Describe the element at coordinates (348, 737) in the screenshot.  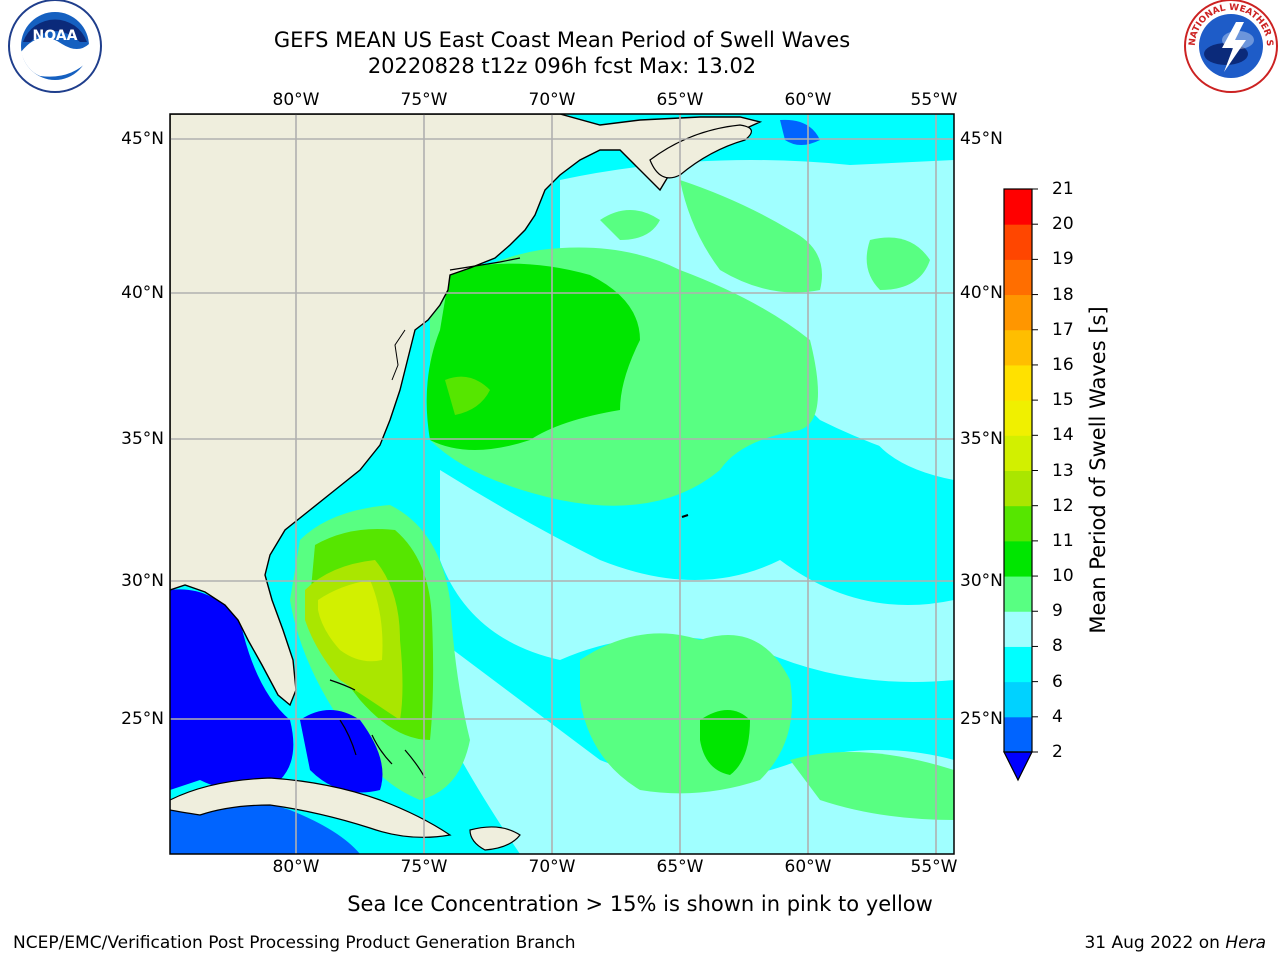
I see `land-bahamas` at that location.